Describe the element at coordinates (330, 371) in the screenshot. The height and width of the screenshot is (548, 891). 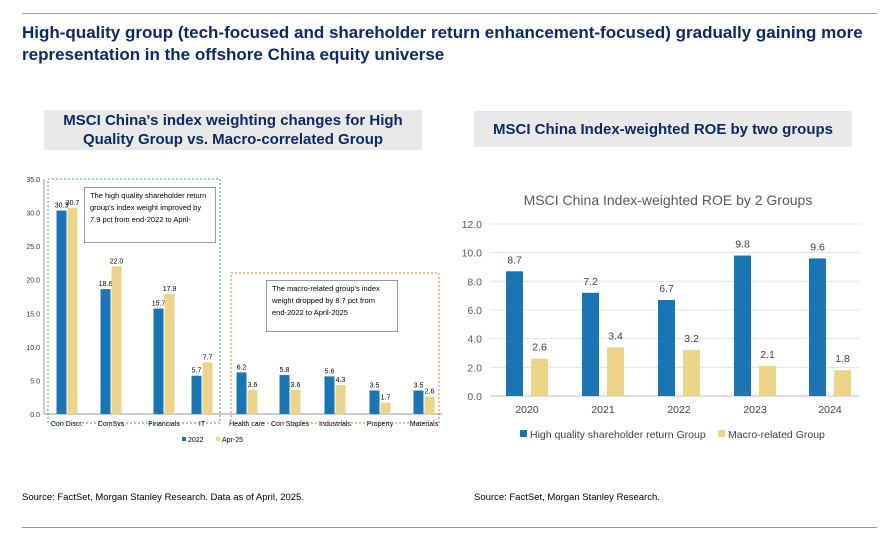
I see `left-bar-value-label: 5.6` at that location.